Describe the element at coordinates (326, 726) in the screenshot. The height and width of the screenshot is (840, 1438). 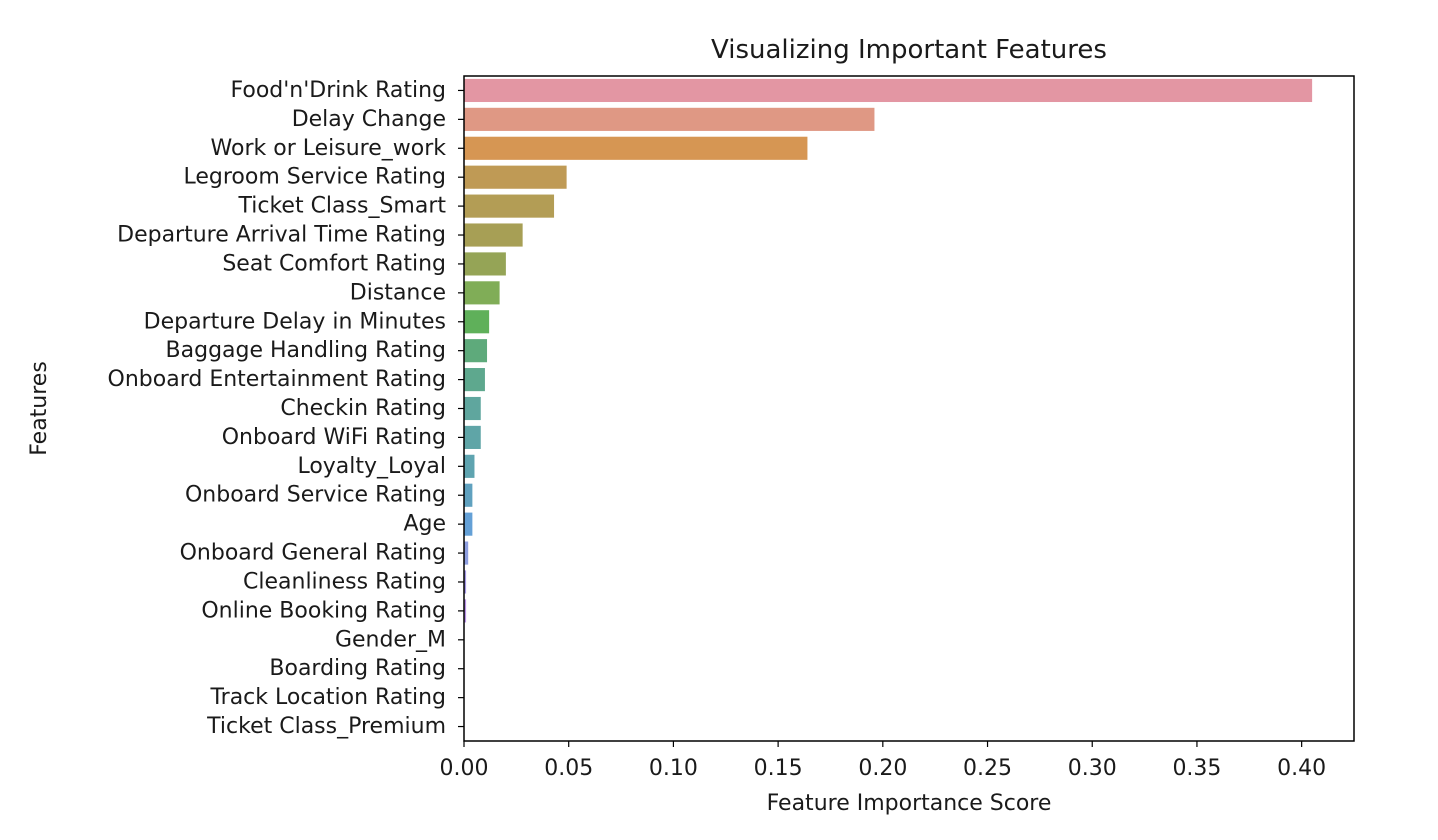
I see `y-tick-label: Ticket Class_Premium` at that location.